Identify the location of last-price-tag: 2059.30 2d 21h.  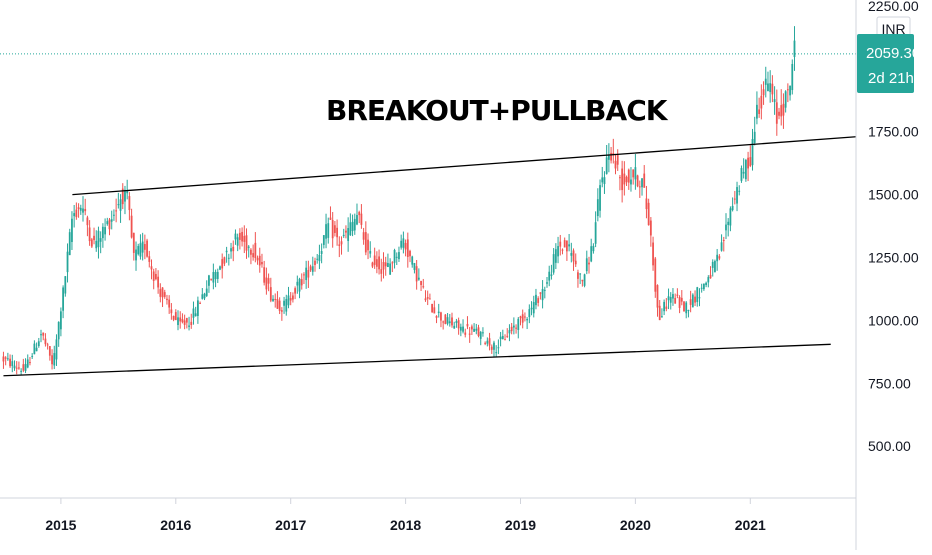
(888, 63).